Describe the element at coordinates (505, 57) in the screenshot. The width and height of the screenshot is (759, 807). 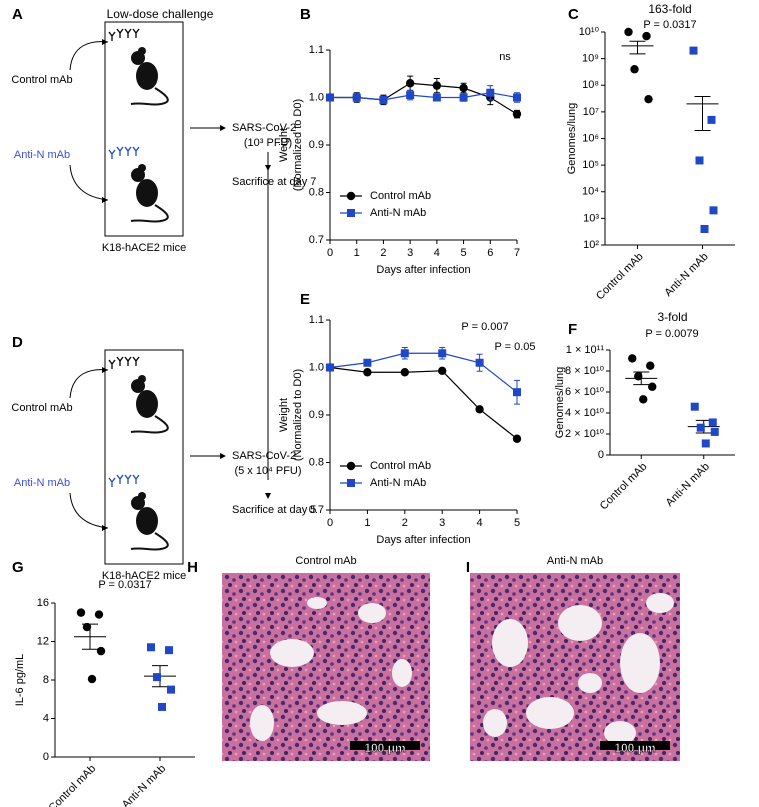
I see `annotation: ns` at that location.